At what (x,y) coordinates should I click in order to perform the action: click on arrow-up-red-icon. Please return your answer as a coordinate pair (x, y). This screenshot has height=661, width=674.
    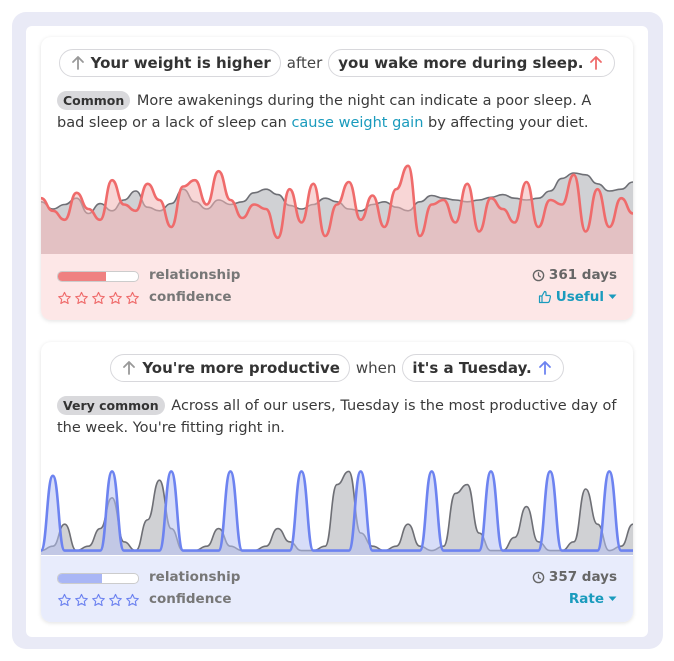
    Looking at the image, I should click on (596, 63).